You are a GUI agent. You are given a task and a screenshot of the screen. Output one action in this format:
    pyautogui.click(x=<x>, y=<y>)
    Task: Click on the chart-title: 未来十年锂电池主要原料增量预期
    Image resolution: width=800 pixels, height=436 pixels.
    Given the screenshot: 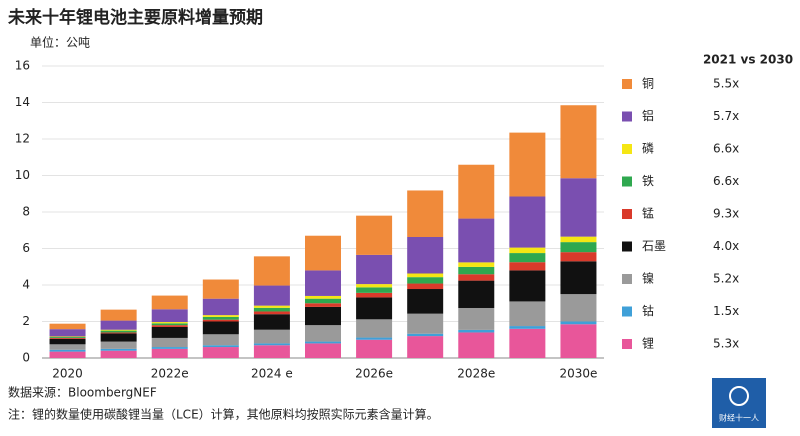 What is the action you would take?
    pyautogui.click(x=135, y=17)
    